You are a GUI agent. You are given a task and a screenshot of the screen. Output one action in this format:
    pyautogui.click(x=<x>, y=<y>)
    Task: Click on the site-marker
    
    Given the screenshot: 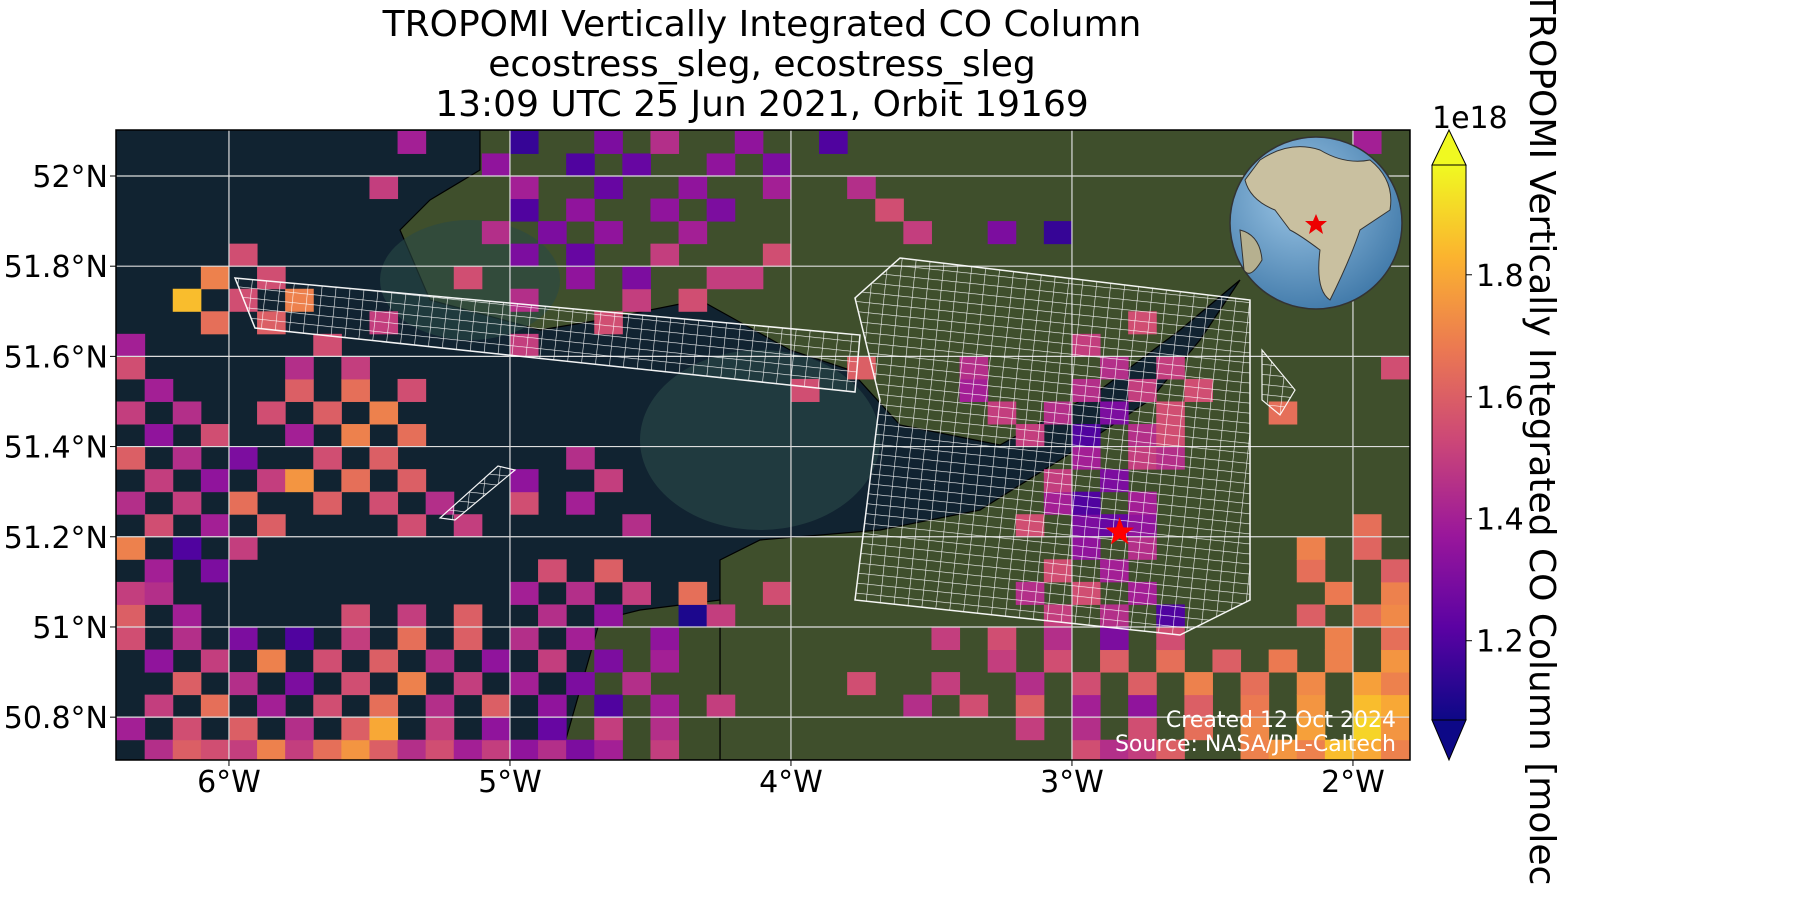 What is the action you would take?
    pyautogui.click(x=1119, y=531)
    